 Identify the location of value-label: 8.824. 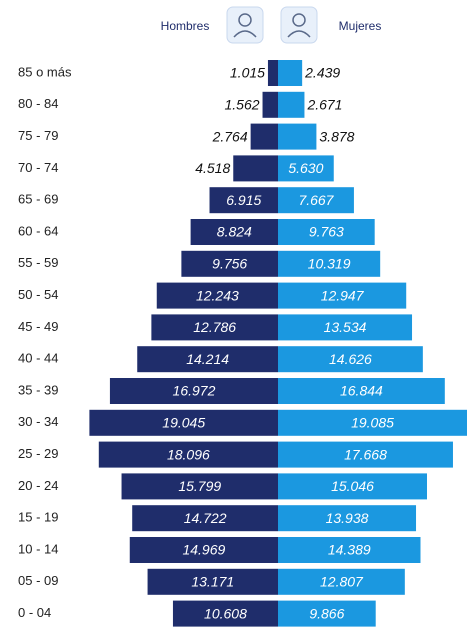
(234, 232).